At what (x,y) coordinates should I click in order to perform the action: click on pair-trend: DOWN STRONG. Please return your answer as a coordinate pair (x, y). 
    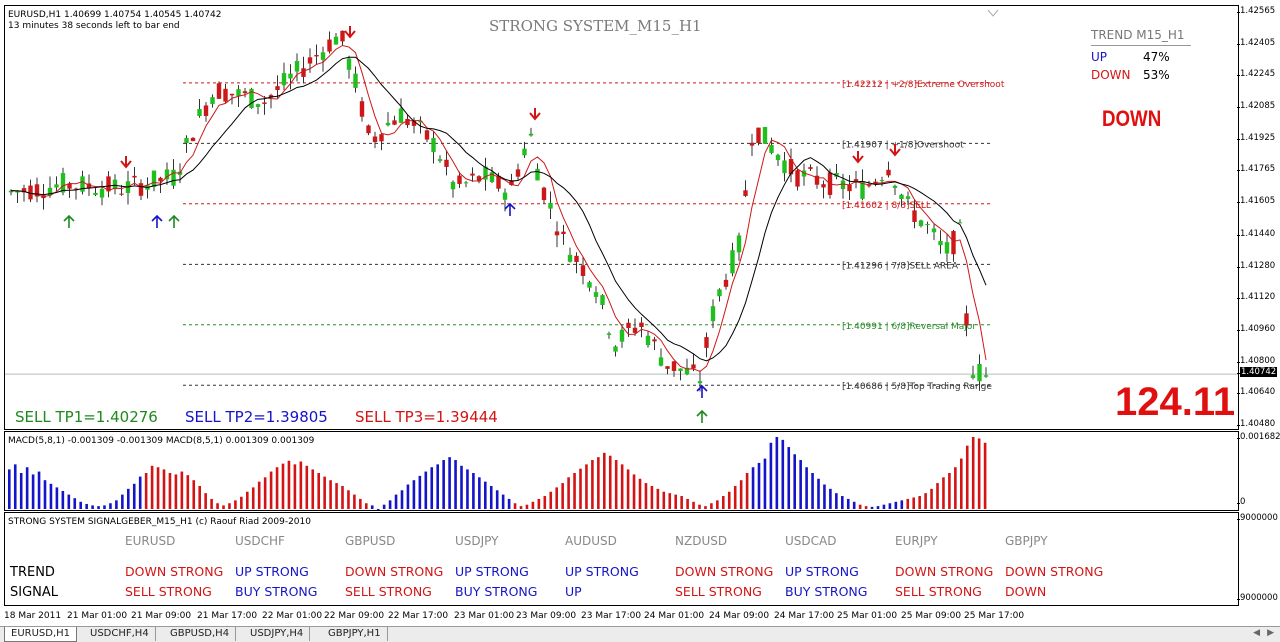
    Looking at the image, I should click on (174, 571).